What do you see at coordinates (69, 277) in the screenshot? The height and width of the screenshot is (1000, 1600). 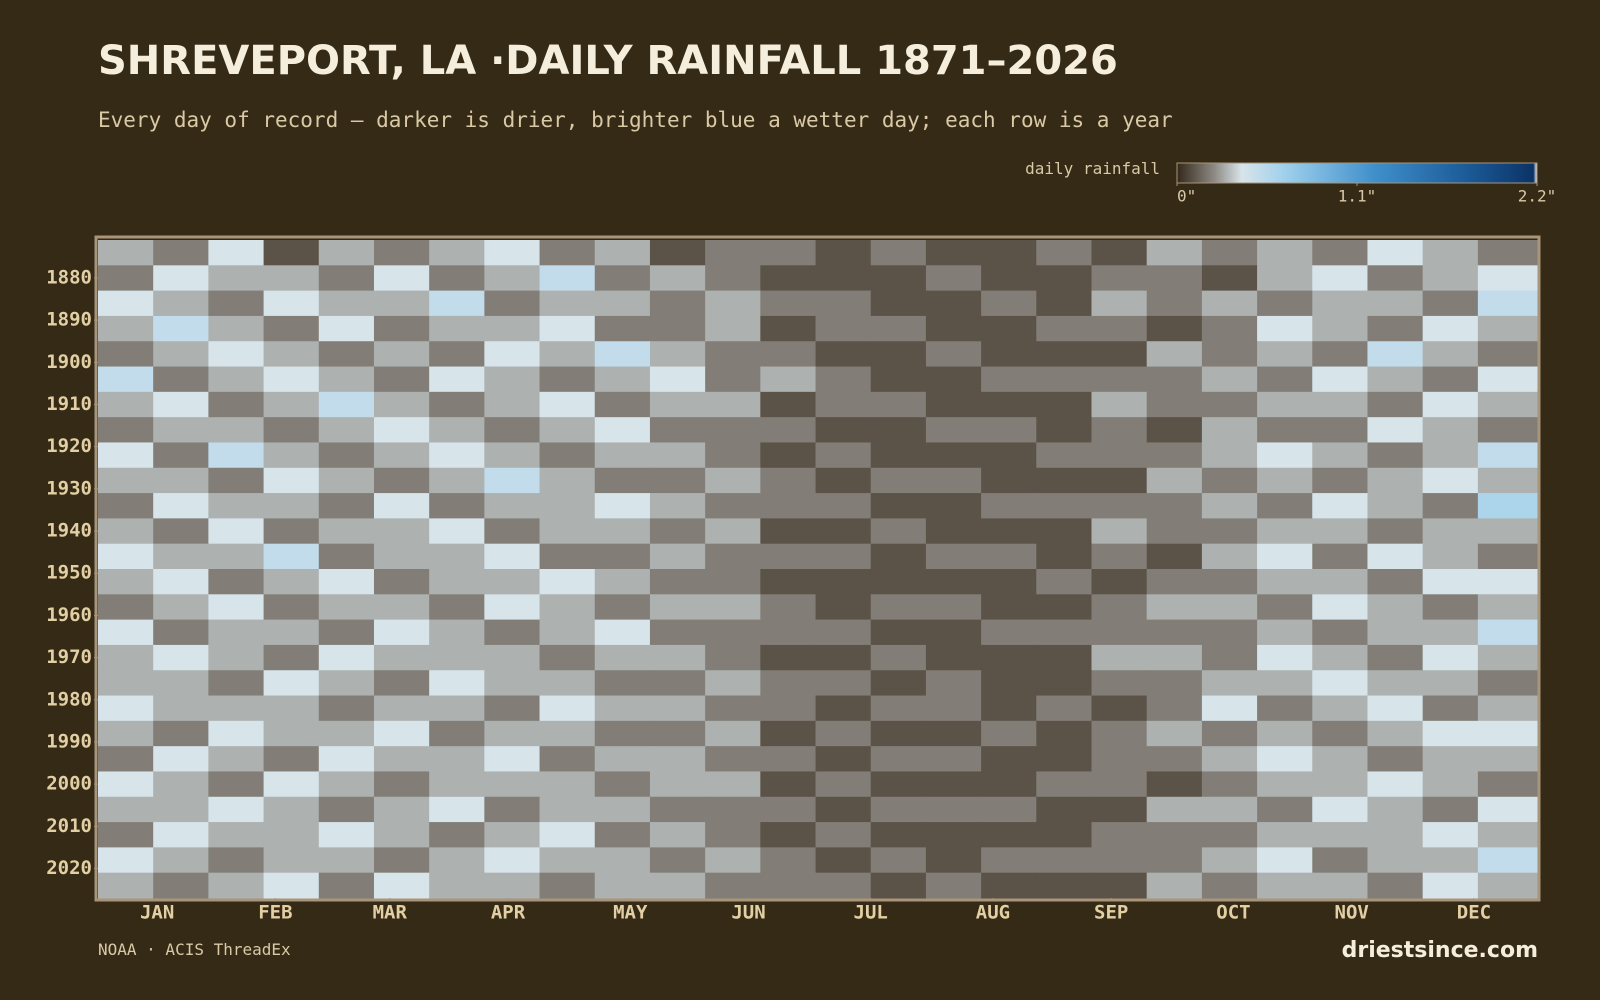 I see `y-tick-label: 1880` at bounding box center [69, 277].